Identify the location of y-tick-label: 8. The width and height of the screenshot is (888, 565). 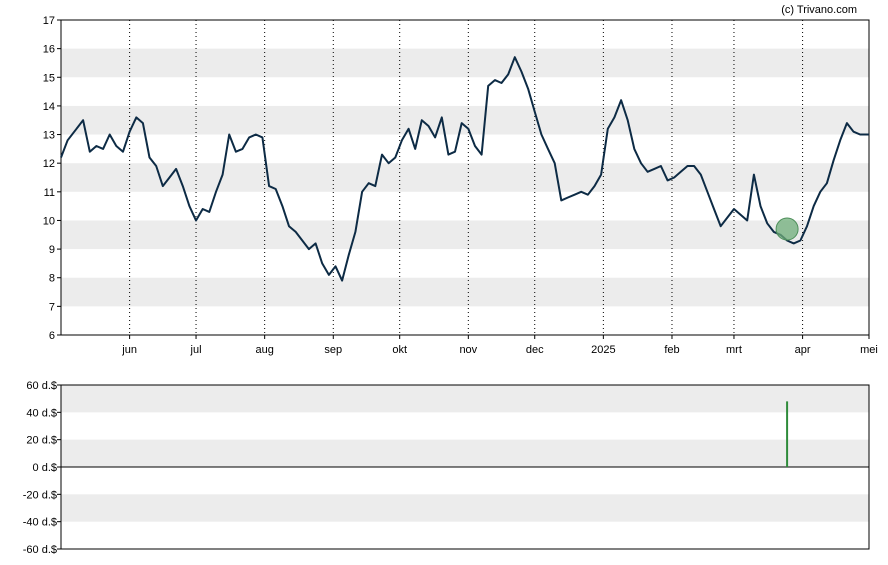
(52, 279).